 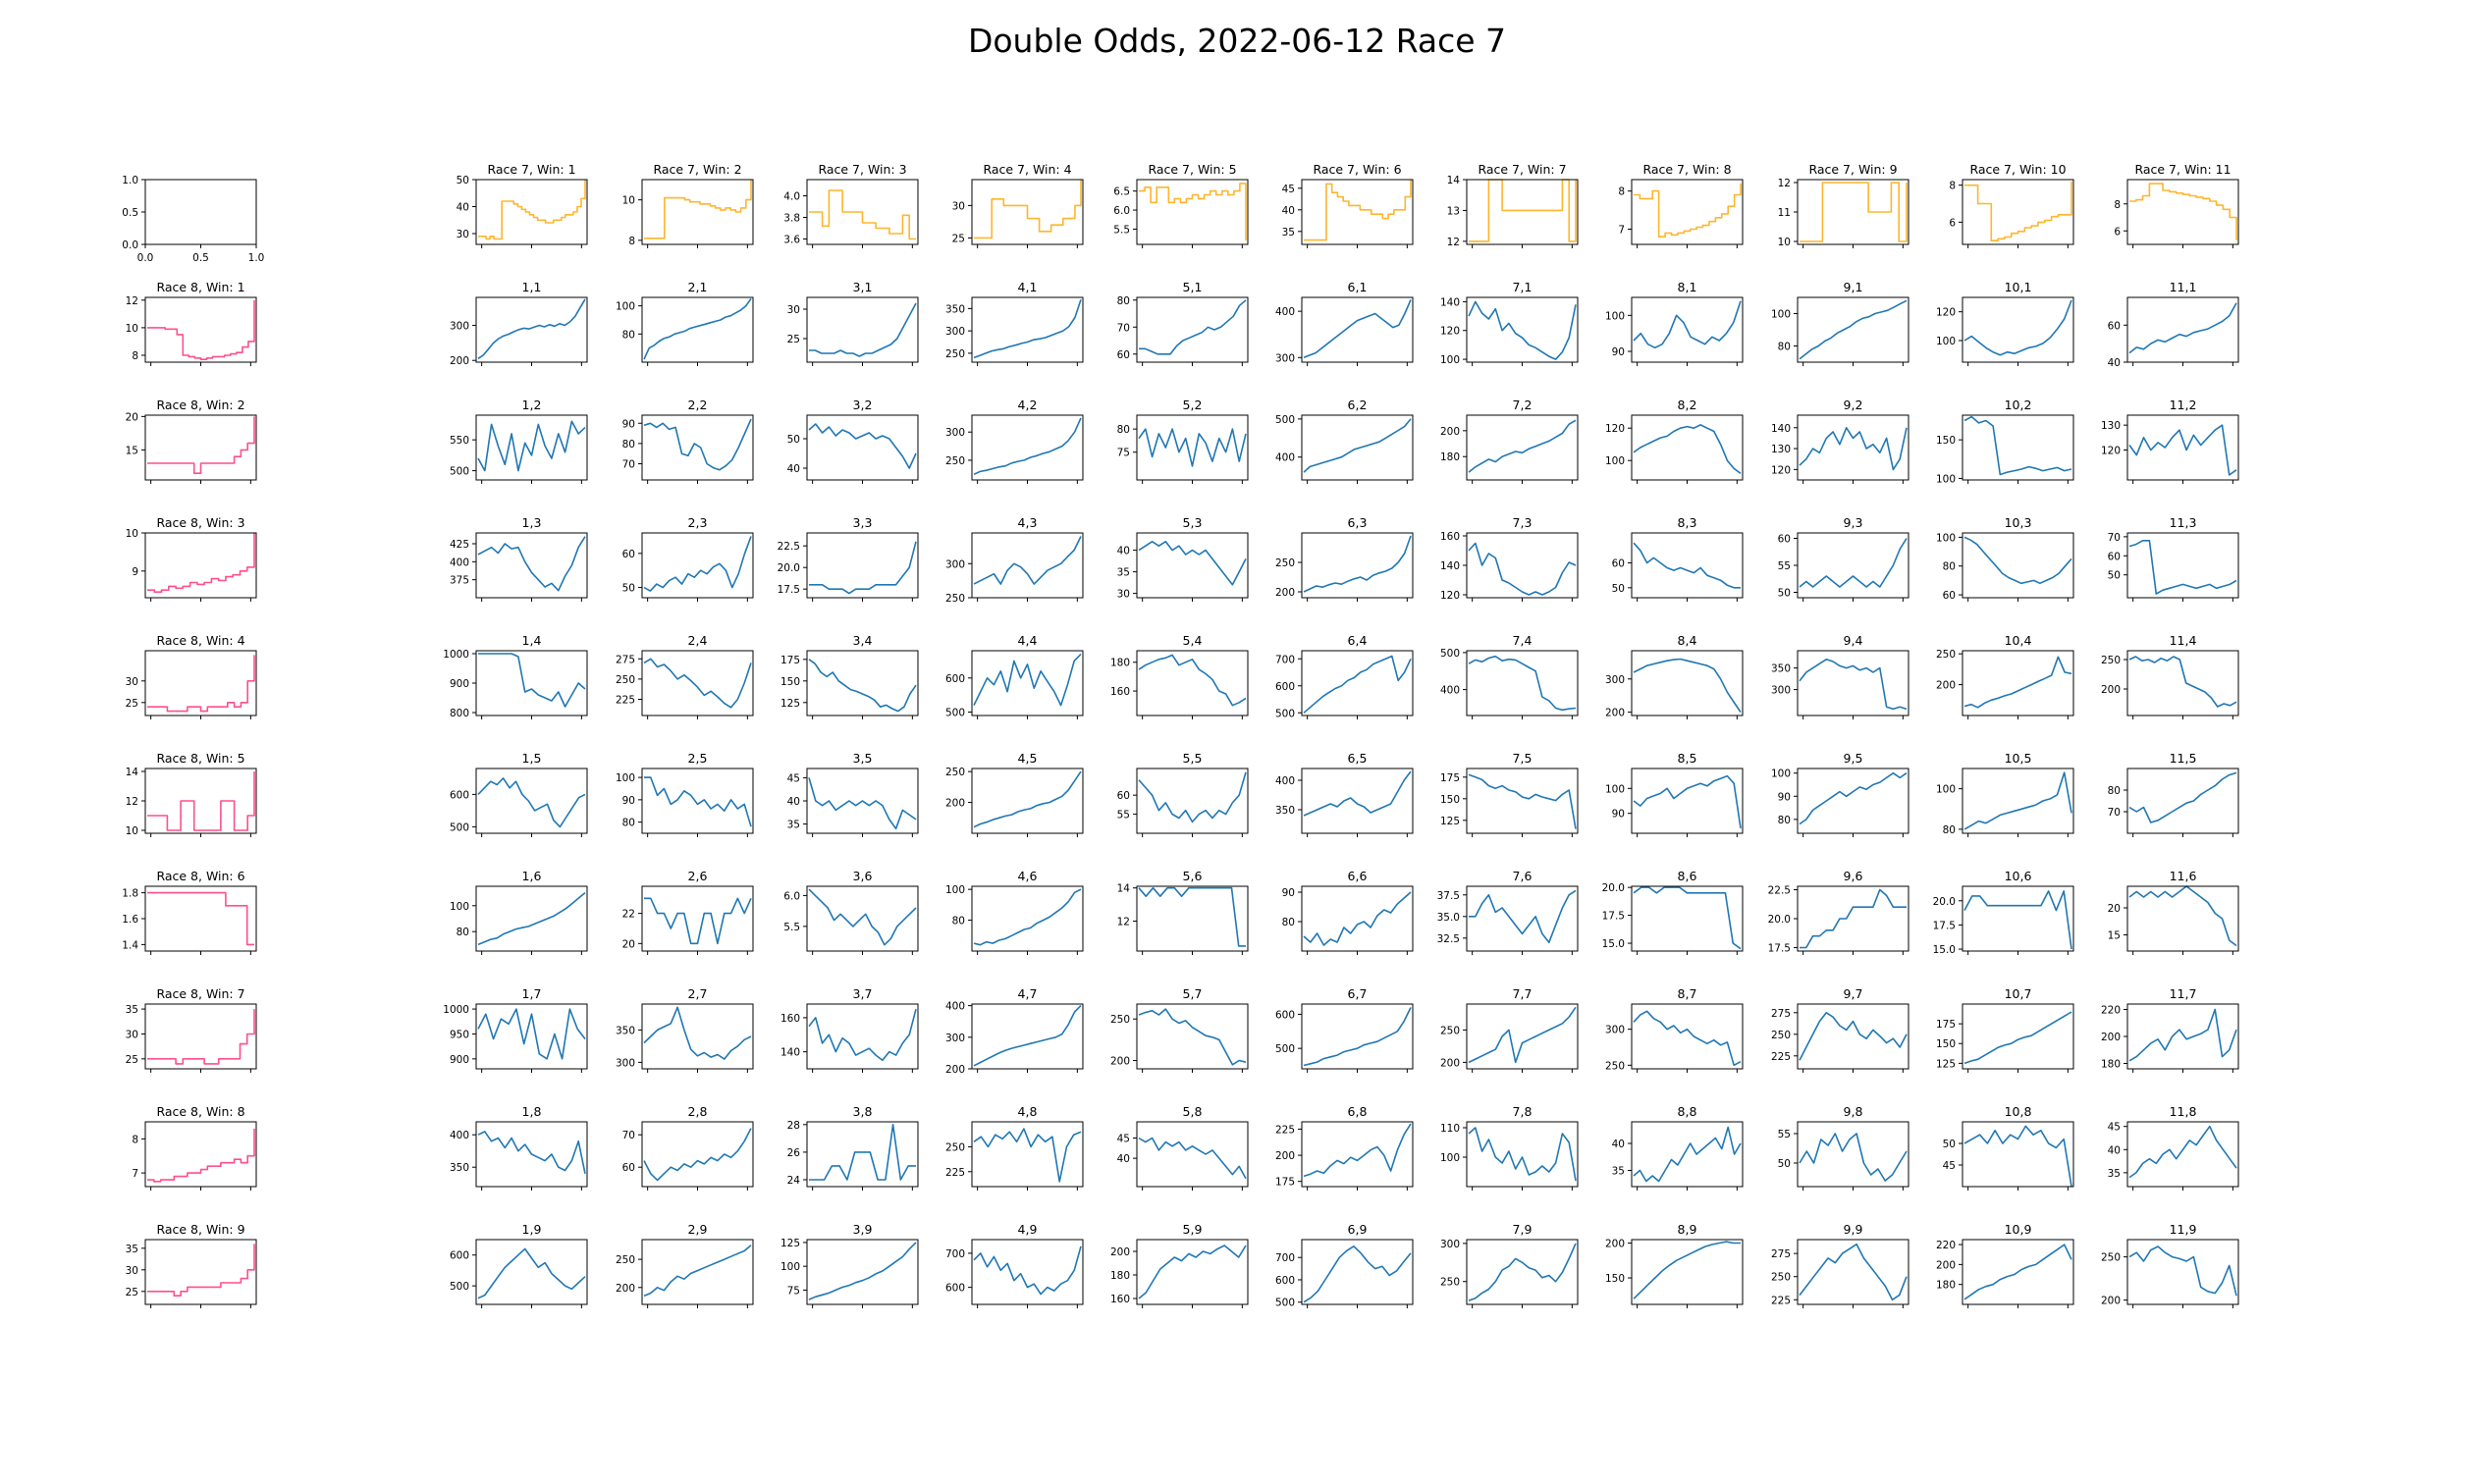 I want to click on y-tick-label: 12, so click(x=132, y=301).